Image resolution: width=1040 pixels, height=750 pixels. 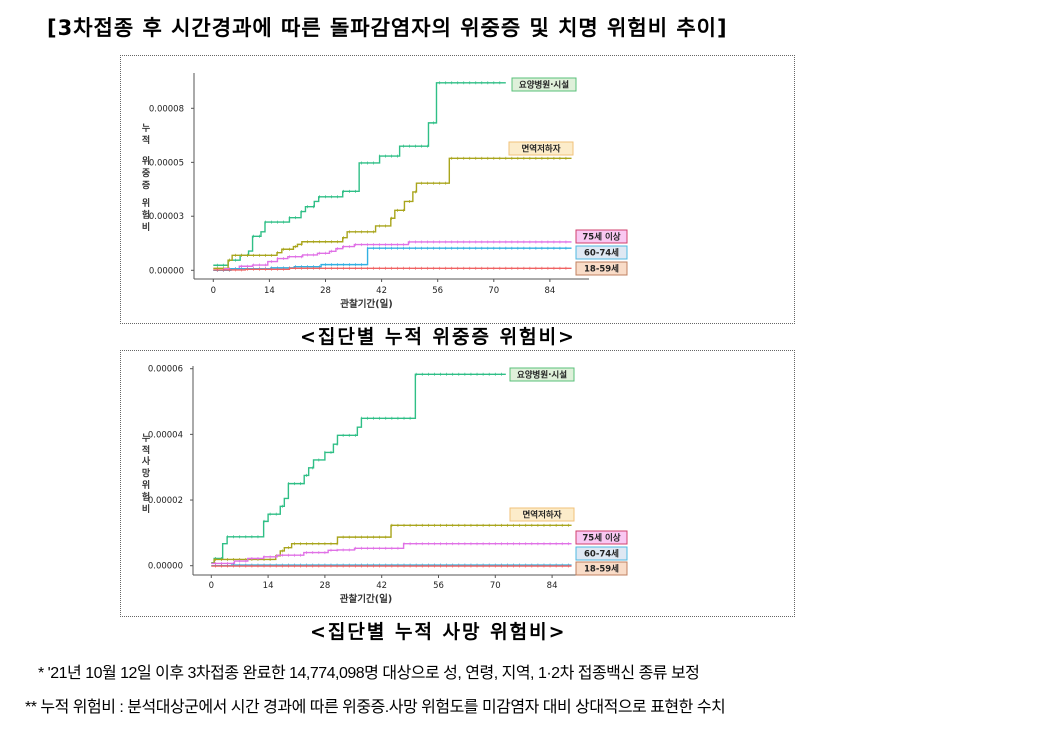 I want to click on y-axis-title-char: 중, so click(x=146, y=173).